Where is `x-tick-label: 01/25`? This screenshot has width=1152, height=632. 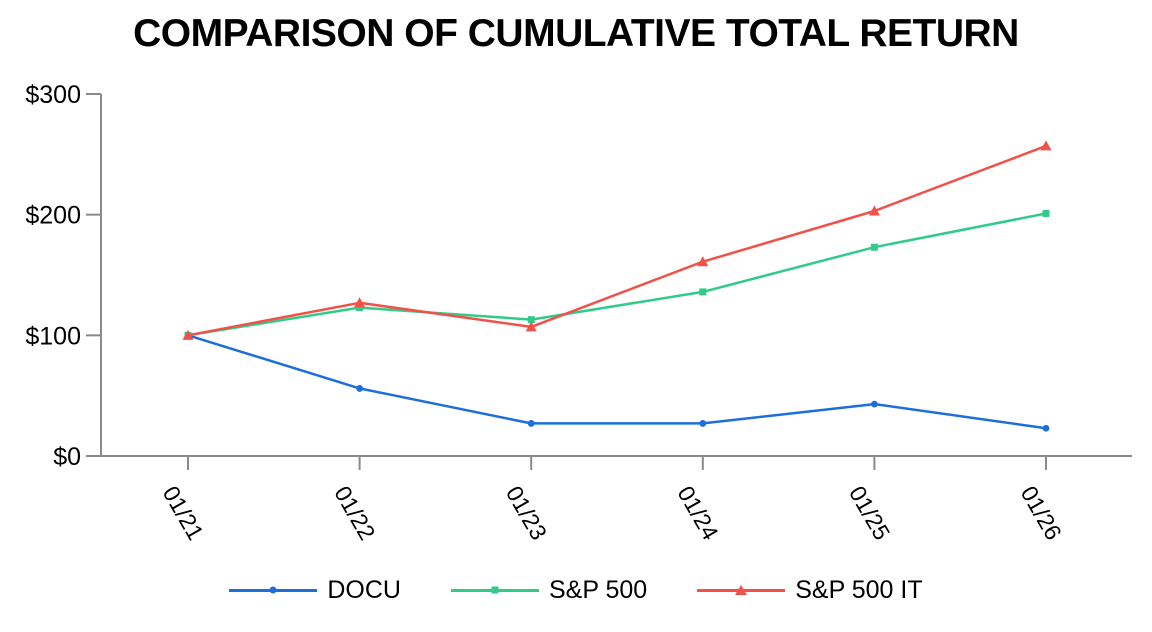 x-tick-label: 01/25 is located at coordinates (869, 513).